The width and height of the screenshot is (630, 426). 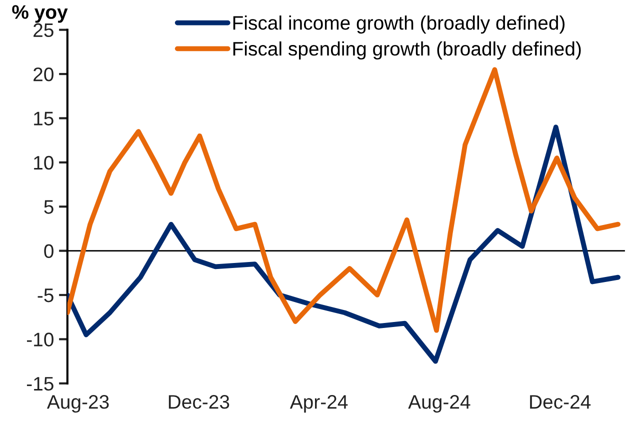 I want to click on legend-label: Fiscal spending growth (broadly defined), so click(x=407, y=50).